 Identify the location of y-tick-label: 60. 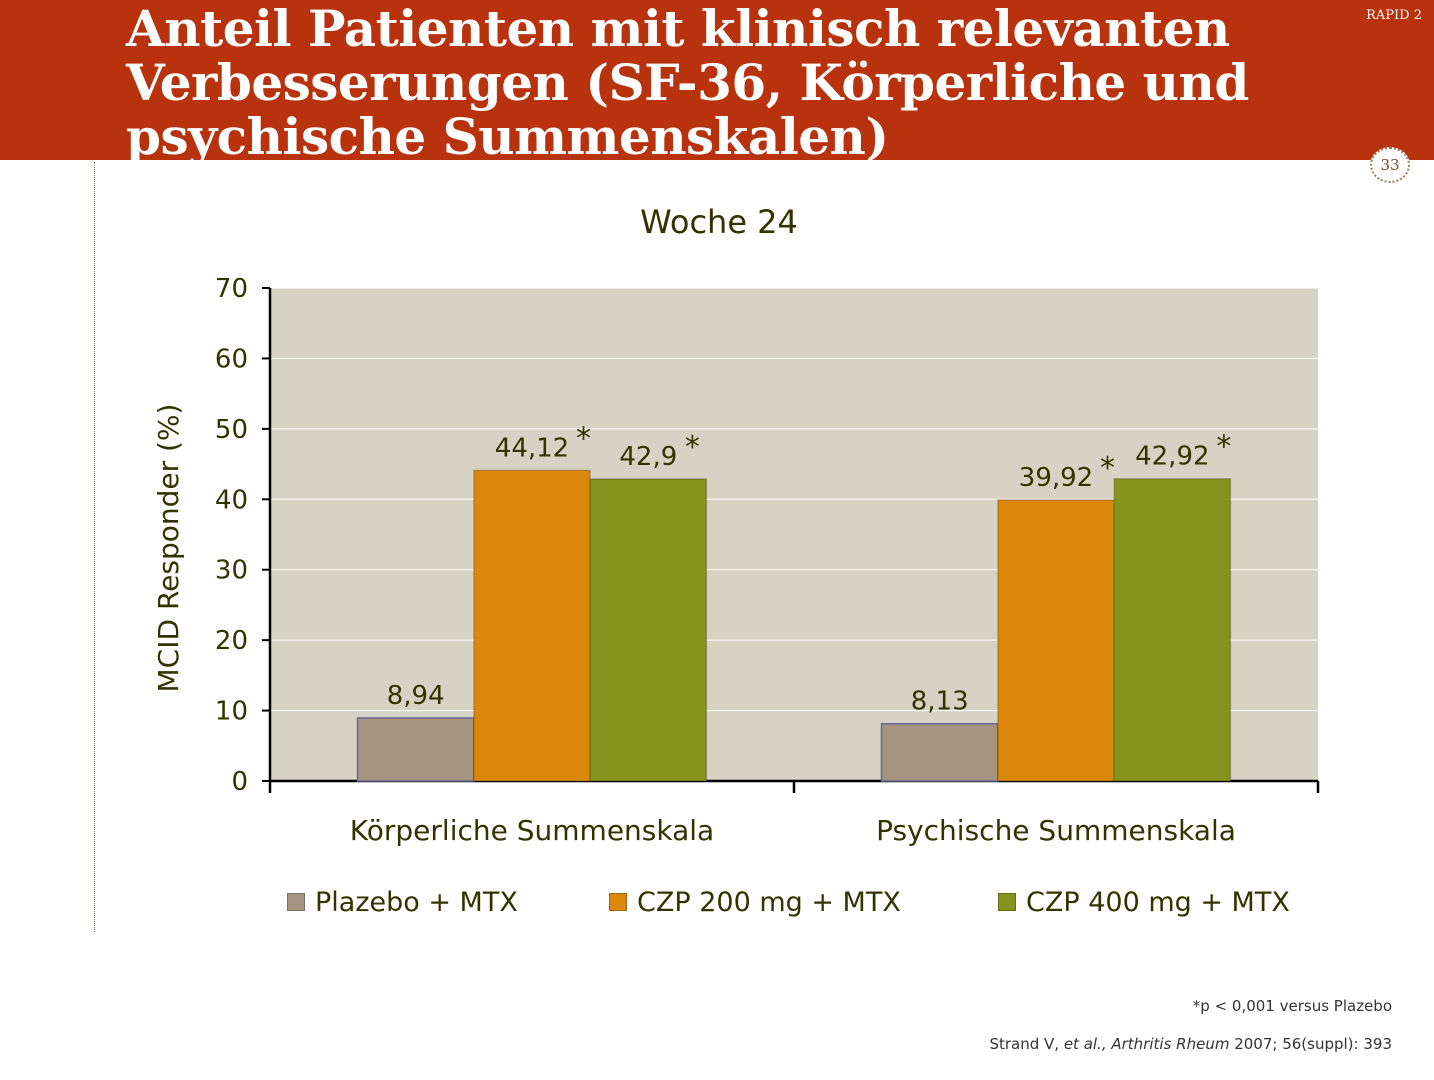
(231, 359).